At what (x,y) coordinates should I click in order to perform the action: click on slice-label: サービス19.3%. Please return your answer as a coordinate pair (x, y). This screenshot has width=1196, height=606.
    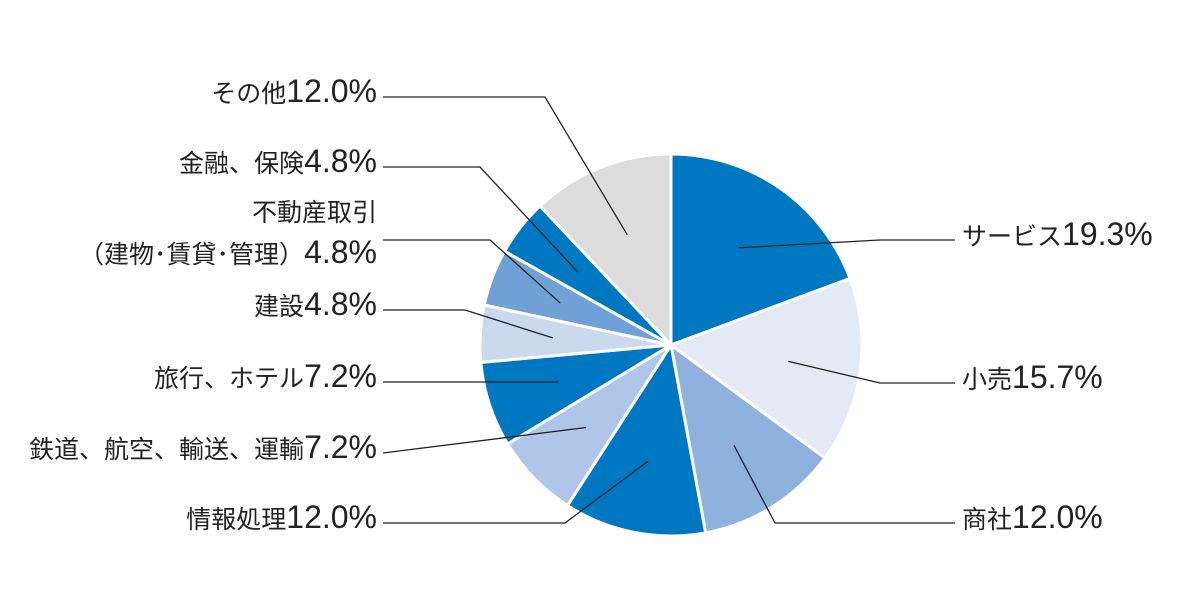
    Looking at the image, I should click on (1057, 237).